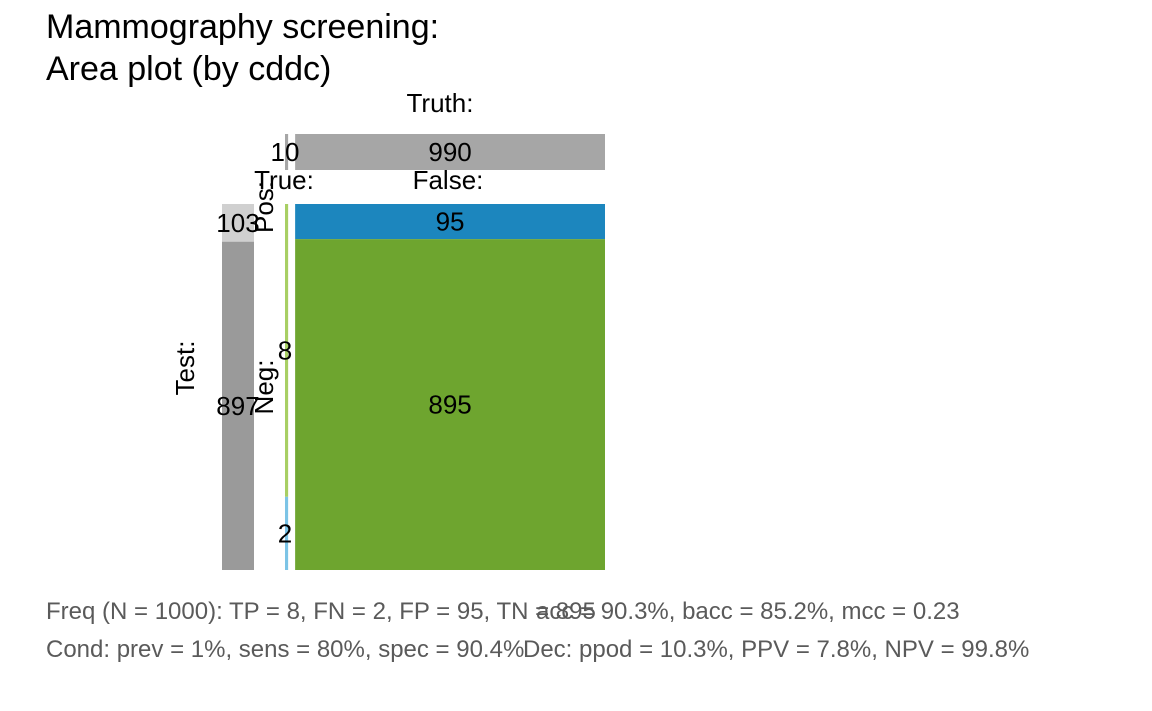 Image resolution: width=1152 pixels, height=711 pixels. I want to click on dec-neg-bar, so click(238, 405).